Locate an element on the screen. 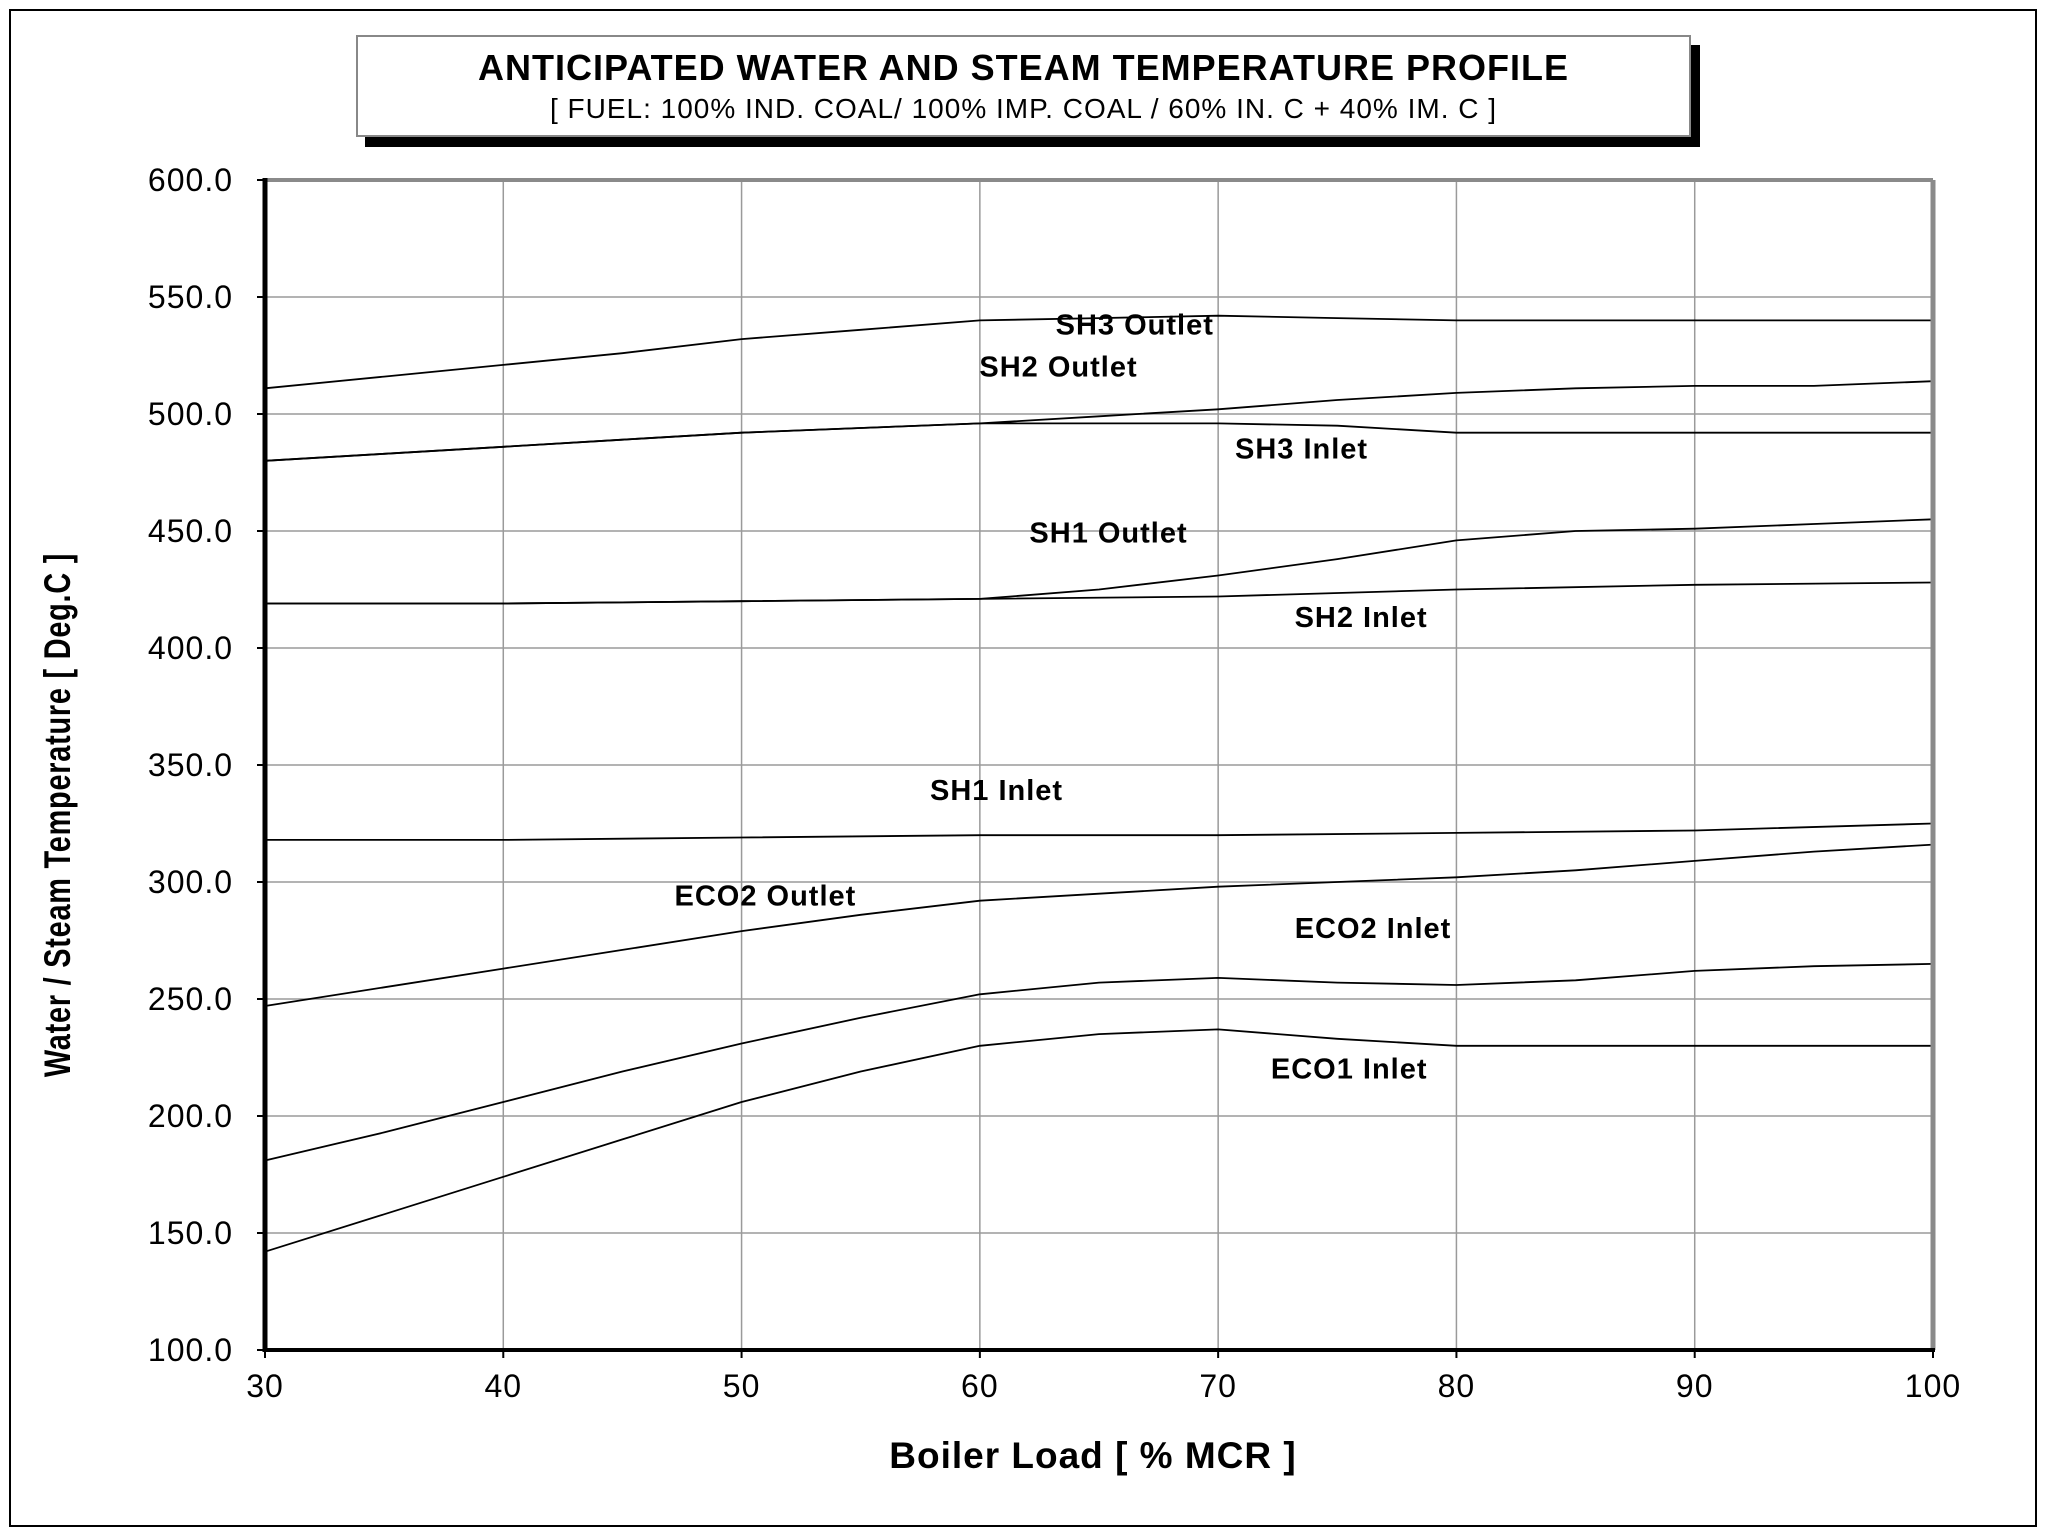 The height and width of the screenshot is (1536, 2048). x-tick-label: 70 is located at coordinates (1218, 1386).